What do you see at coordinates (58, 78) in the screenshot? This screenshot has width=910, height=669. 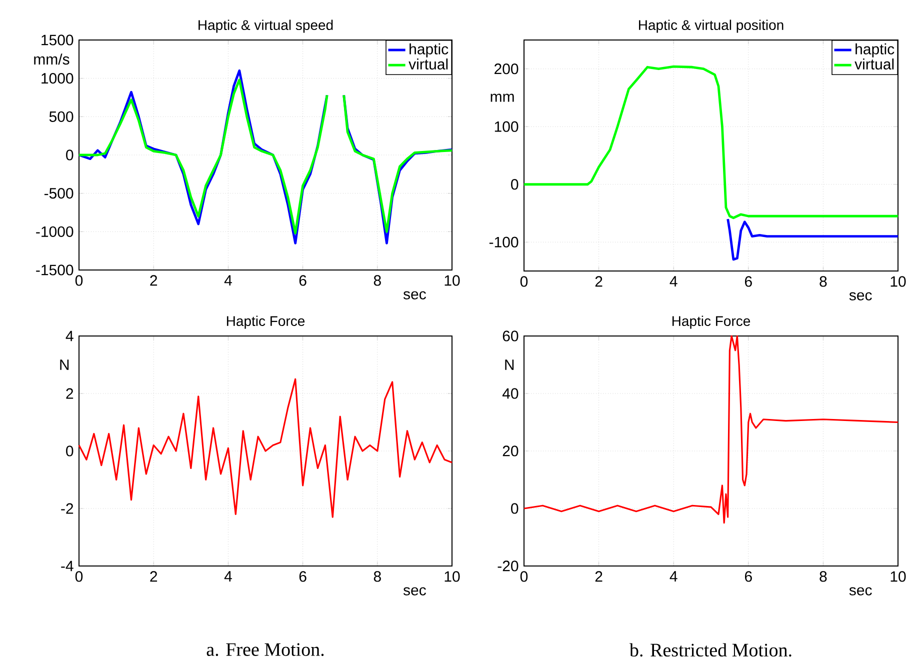 I see `y-tick-label: 1000` at bounding box center [58, 78].